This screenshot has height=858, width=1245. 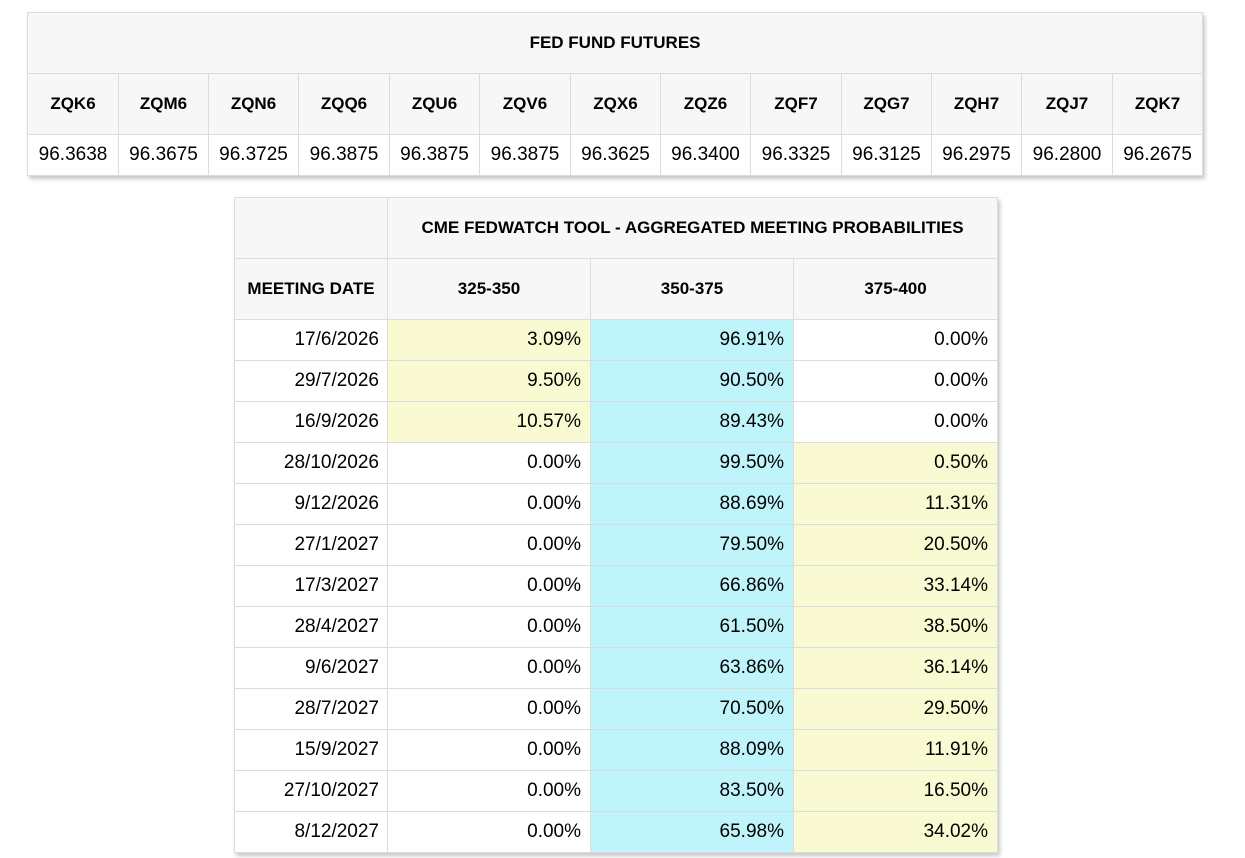 What do you see at coordinates (311, 668) in the screenshot?
I see `meeting-date: 9/6/2027` at bounding box center [311, 668].